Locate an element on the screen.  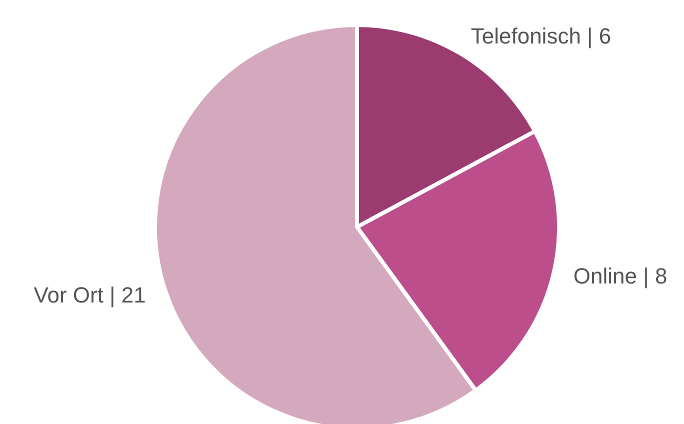
slice-label: Telefonisch | 6 is located at coordinates (541, 35).